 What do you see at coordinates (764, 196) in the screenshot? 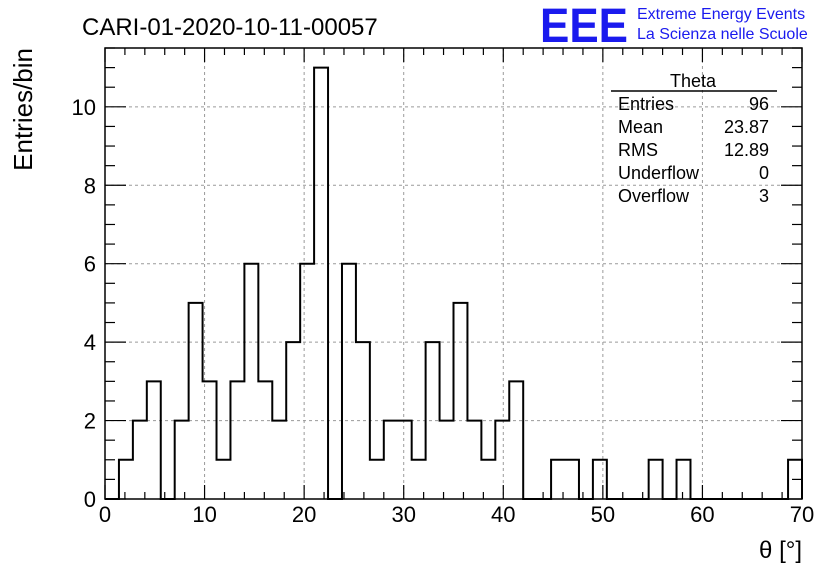
I see `stats-row-value: 3` at bounding box center [764, 196].